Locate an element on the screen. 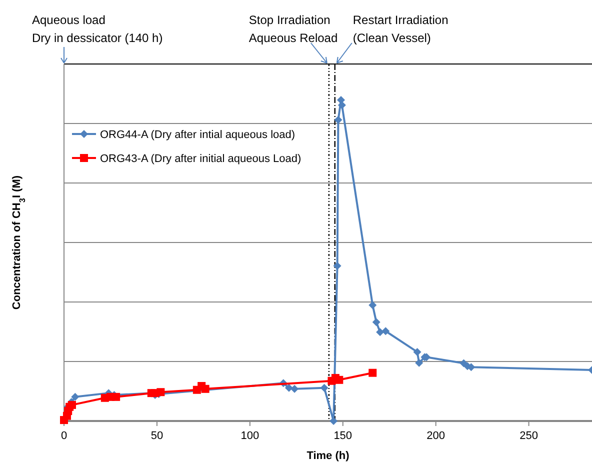  x-tick-label: 0 is located at coordinates (64, 436).